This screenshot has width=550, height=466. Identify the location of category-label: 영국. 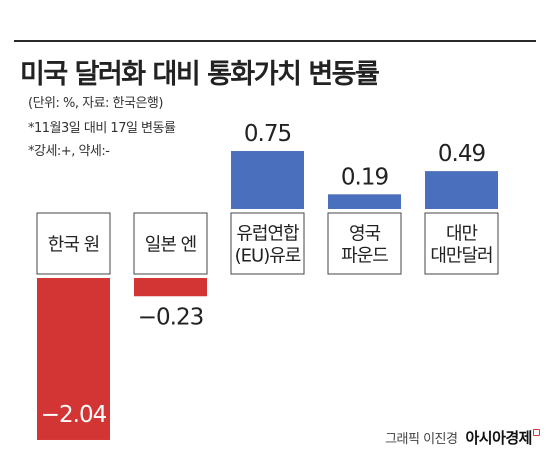
(365, 234).